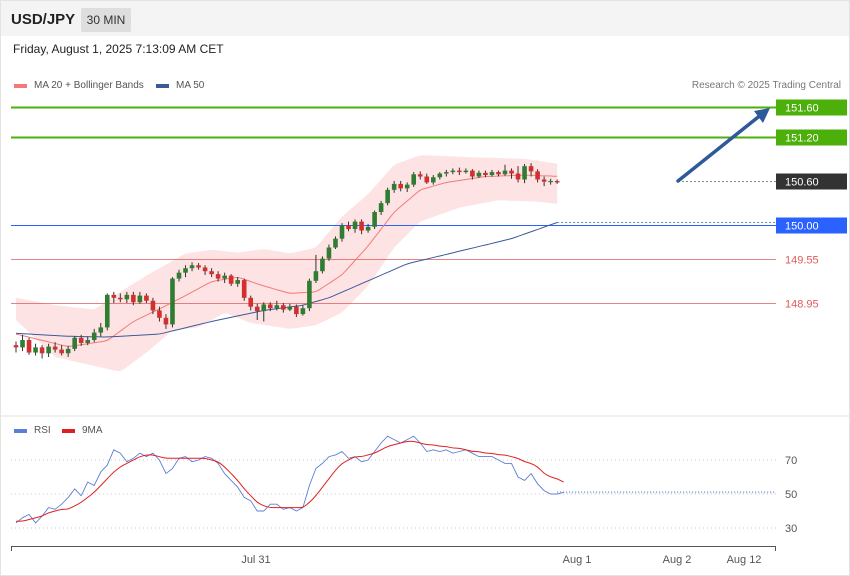 Image resolution: width=850 pixels, height=576 pixels. What do you see at coordinates (162, 85) in the screenshot?
I see `ma50-swatch` at bounding box center [162, 85].